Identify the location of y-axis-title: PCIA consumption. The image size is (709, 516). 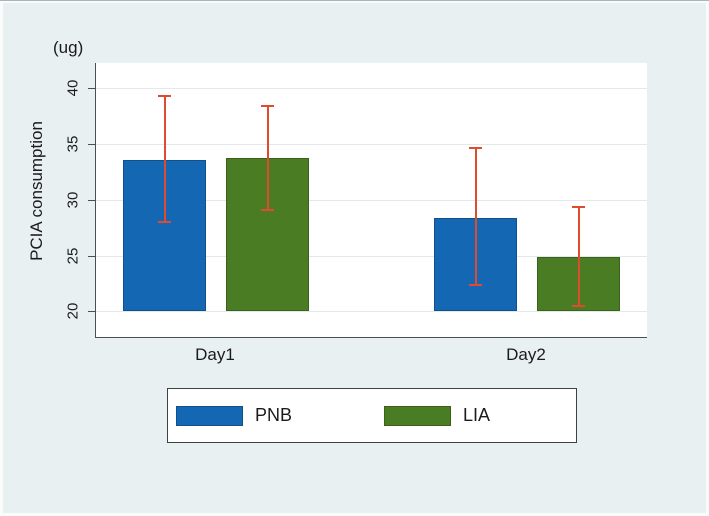
(36, 191).